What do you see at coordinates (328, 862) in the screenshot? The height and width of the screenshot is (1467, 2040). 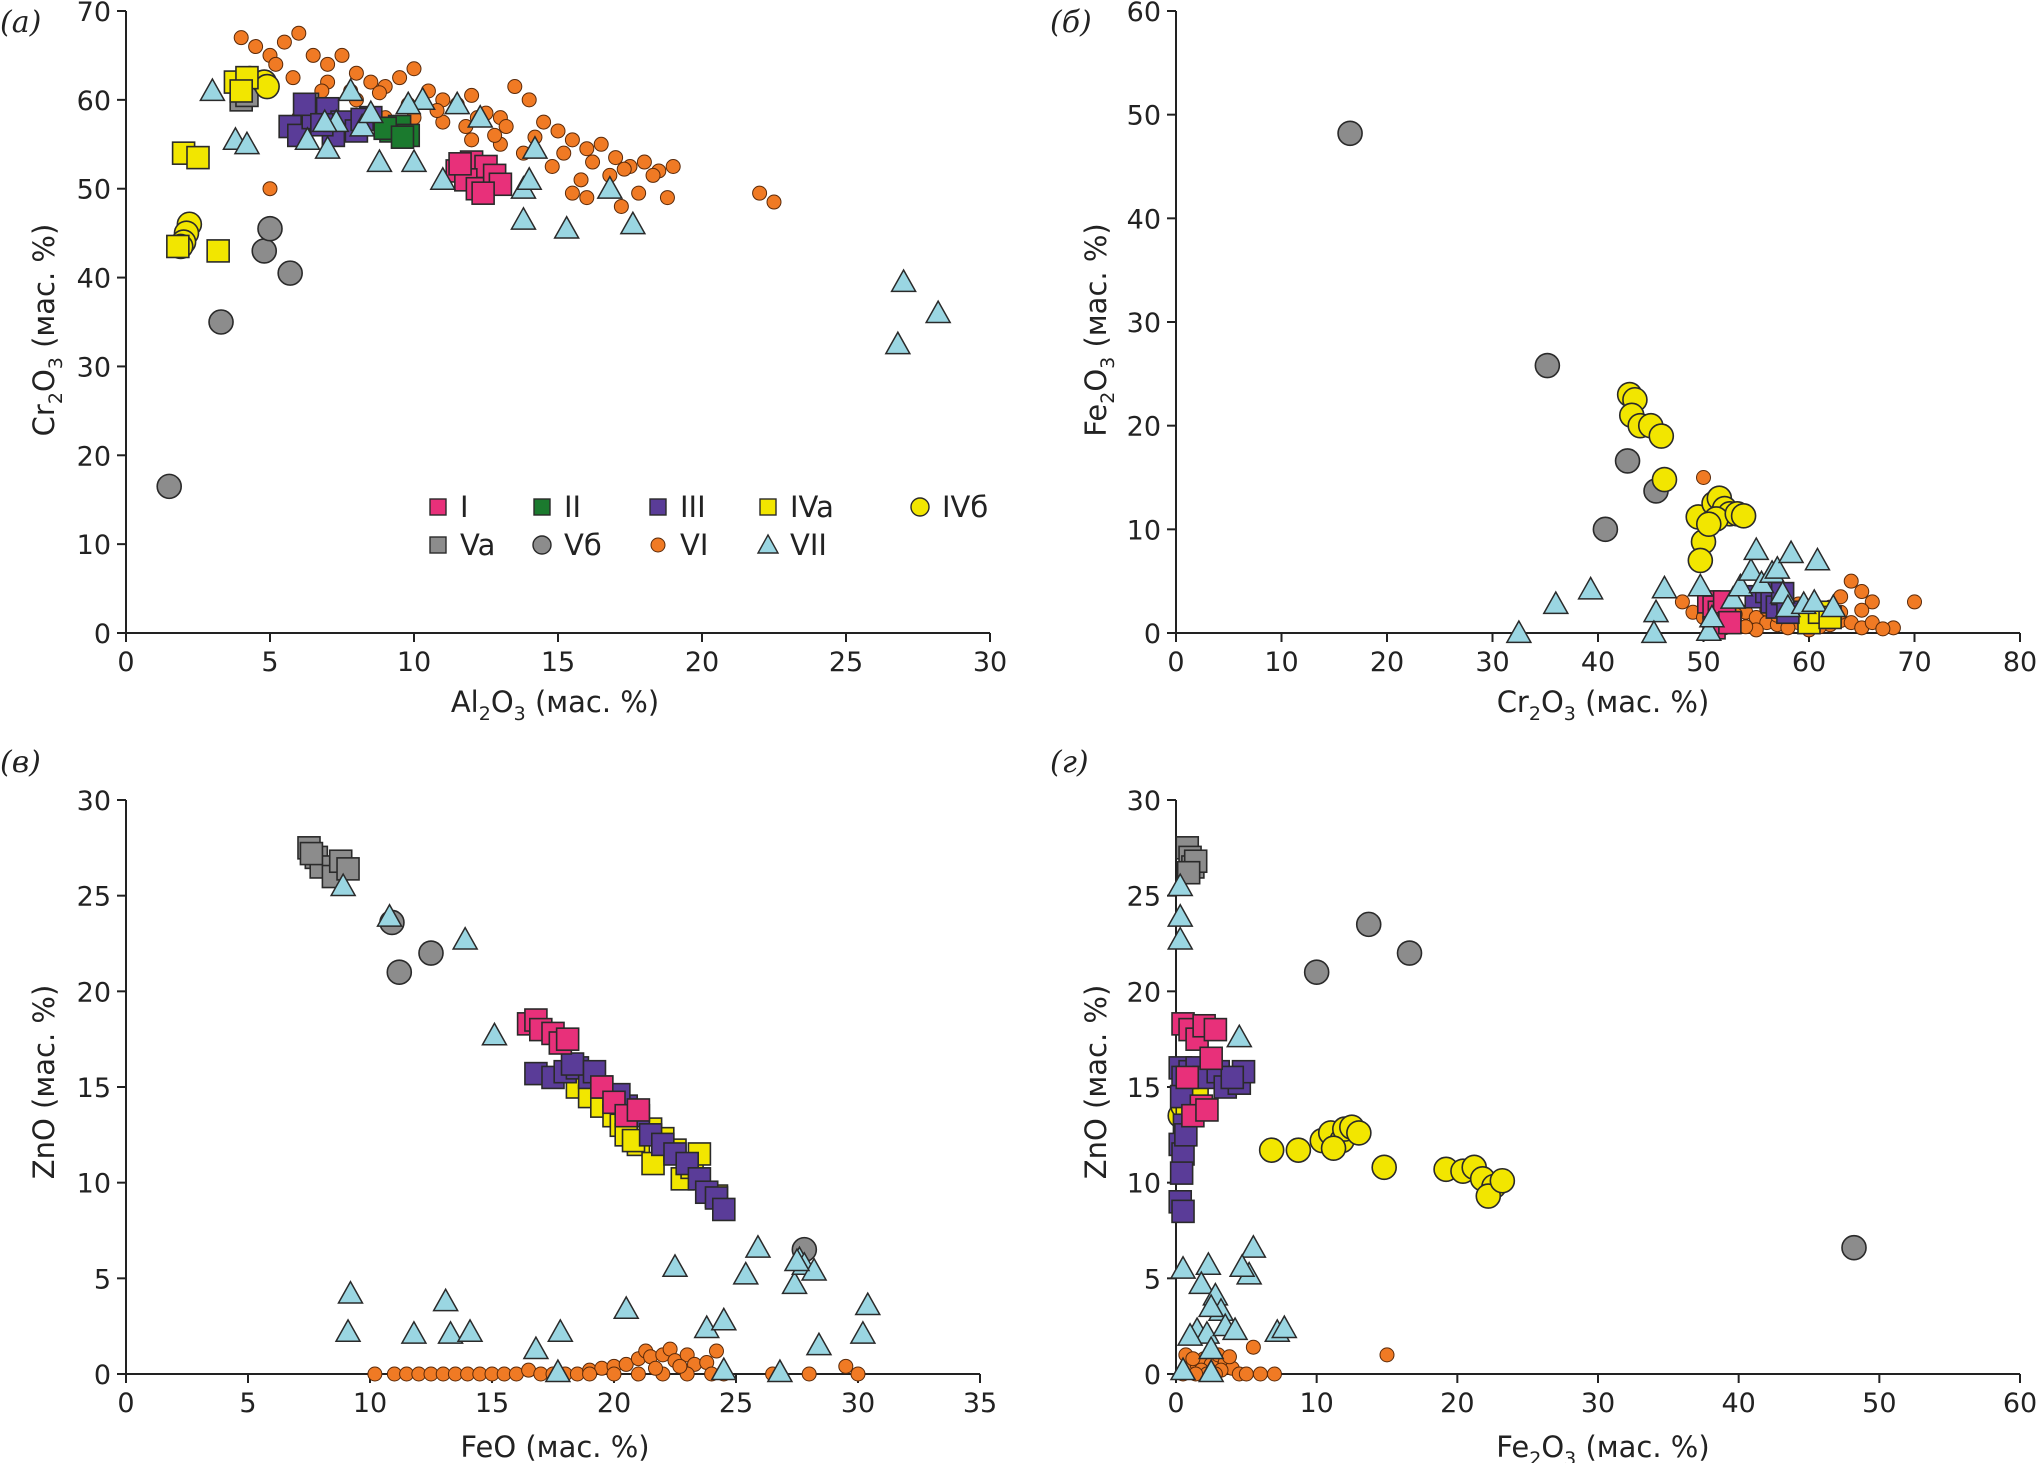 I see `series-Va-c` at bounding box center [328, 862].